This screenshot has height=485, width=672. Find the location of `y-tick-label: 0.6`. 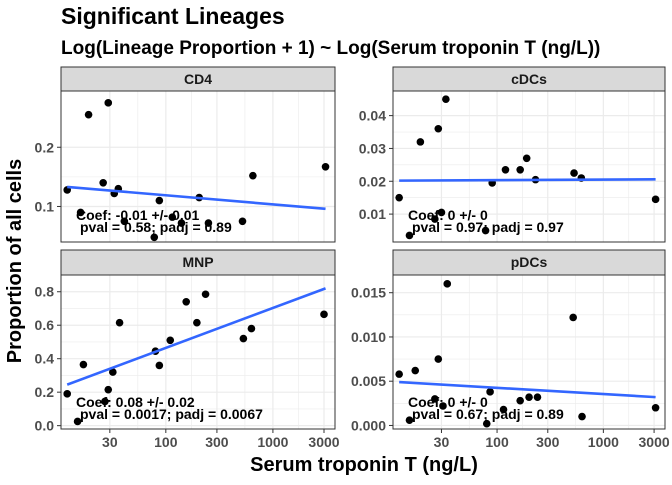

y-tick-label: 0.6 is located at coordinates (45, 325).